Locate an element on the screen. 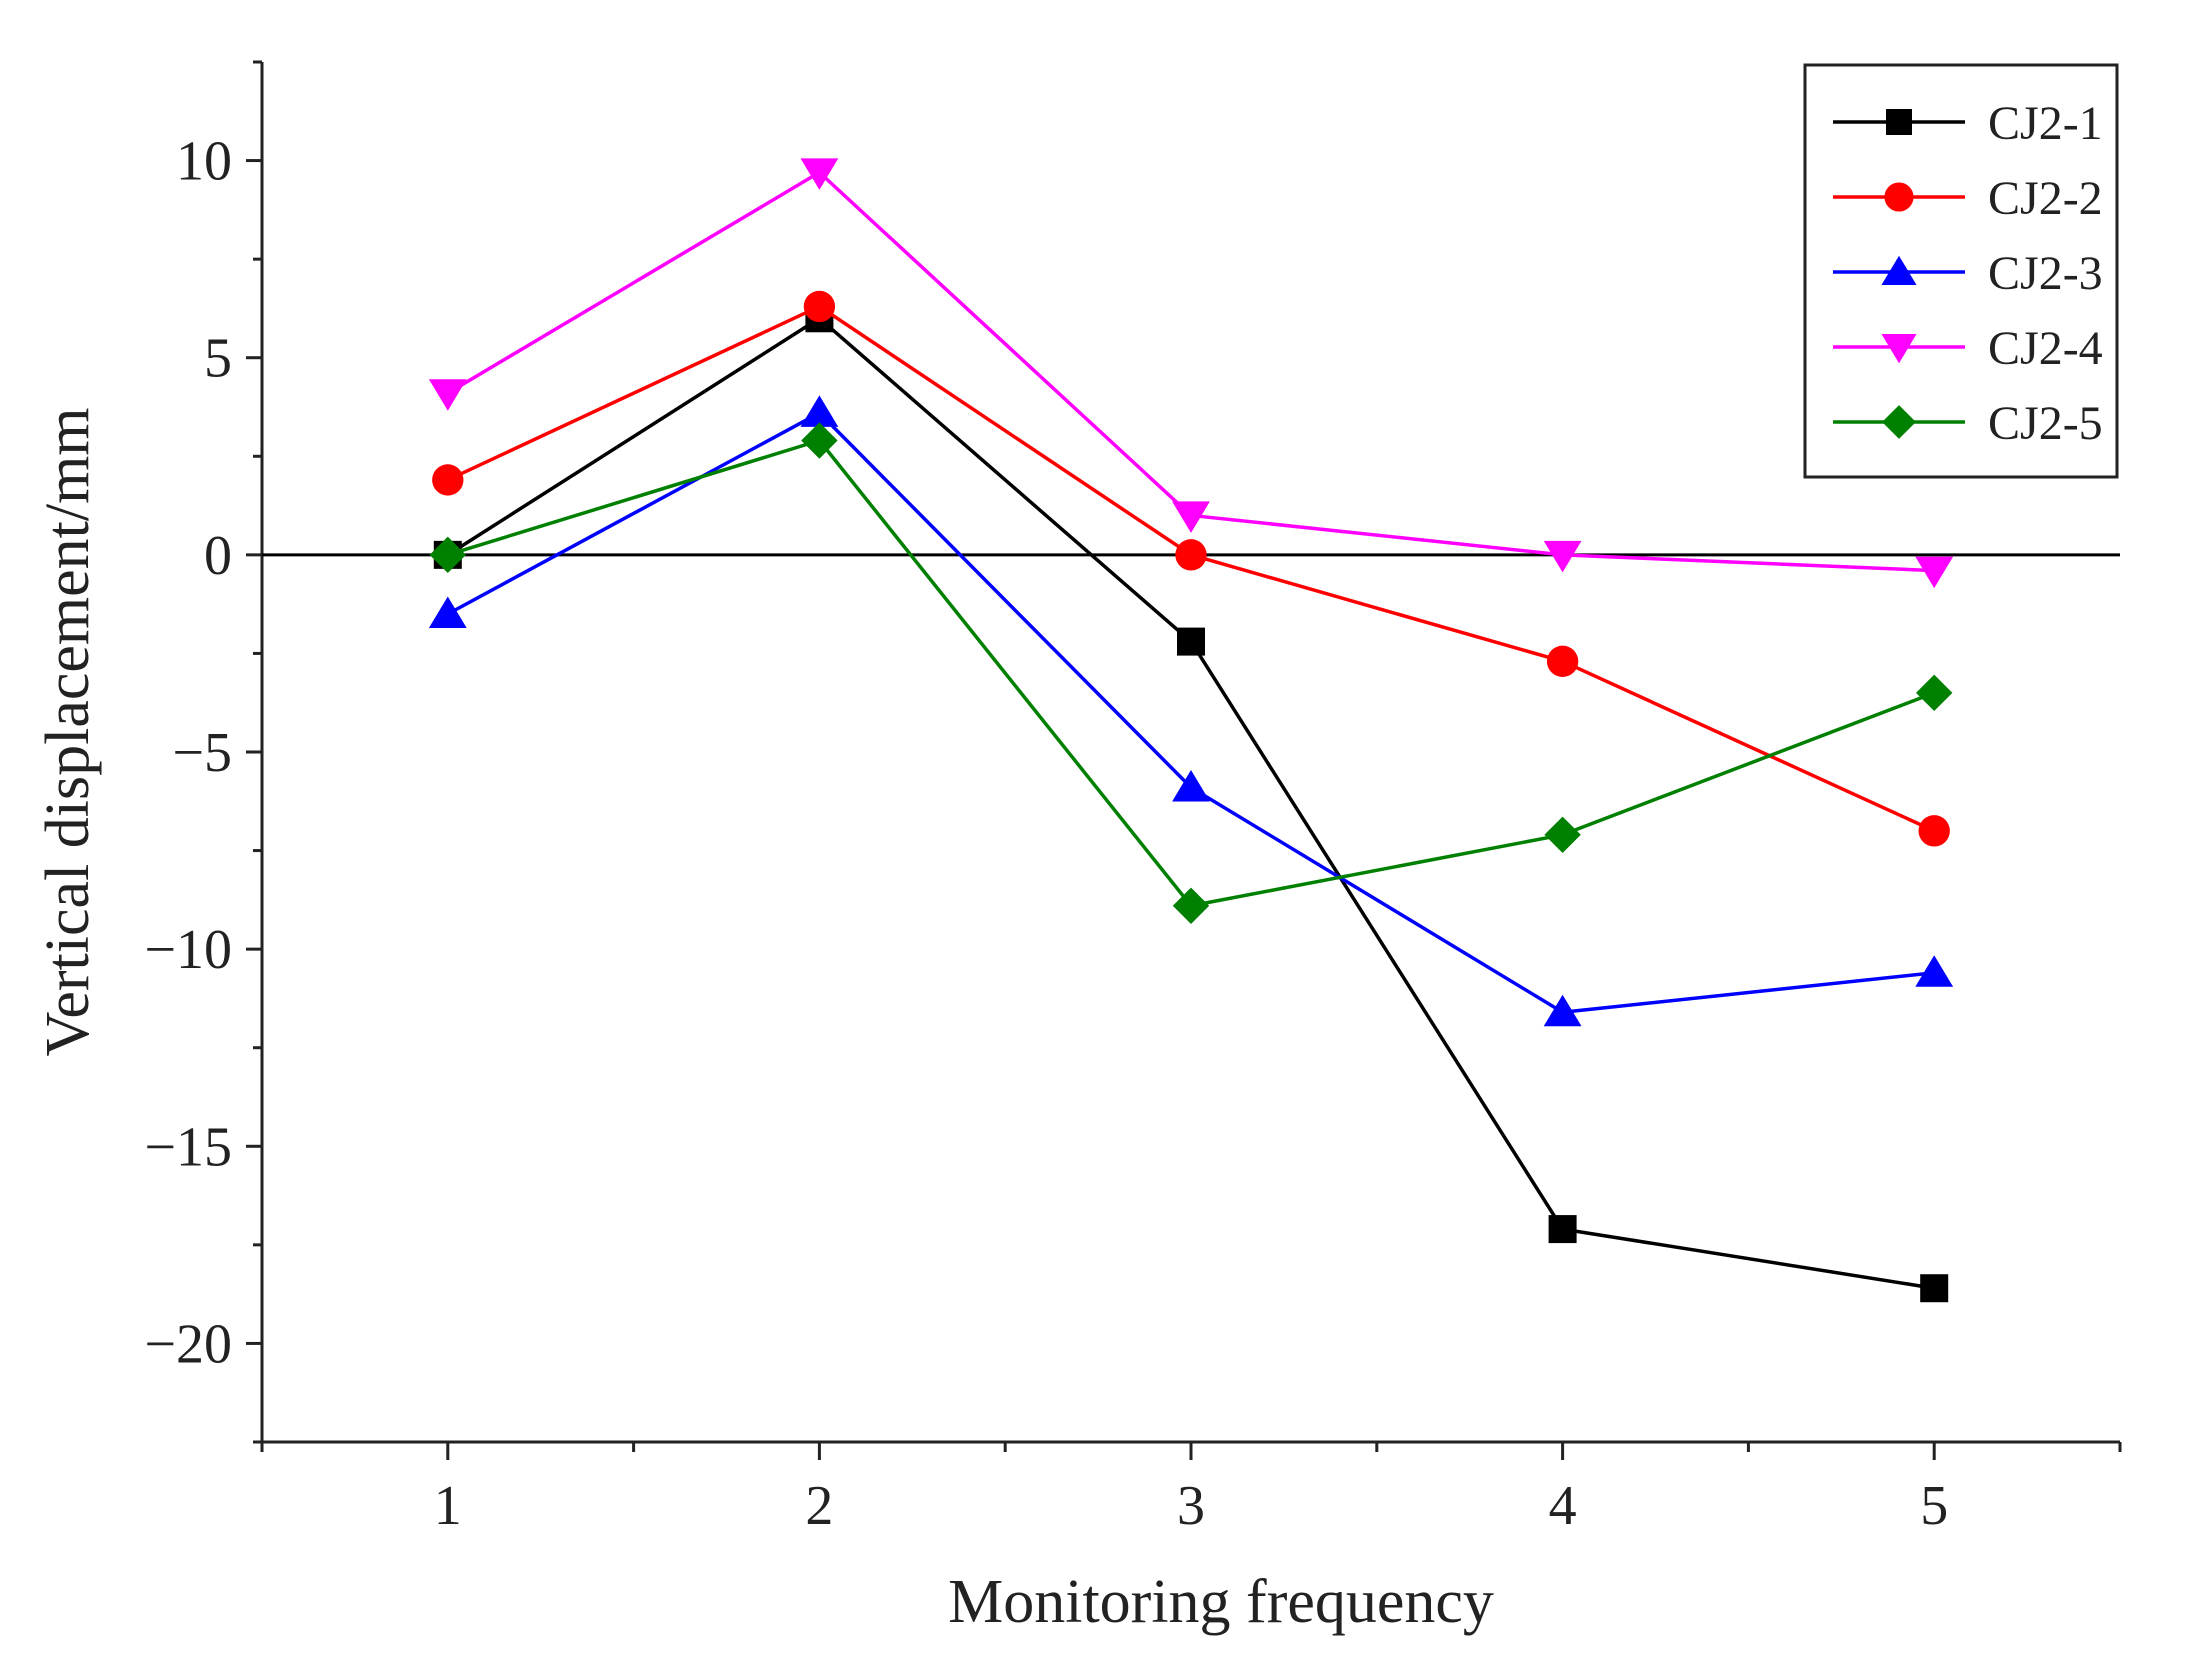  legend-item: CJ2-1 is located at coordinates (1968, 123).